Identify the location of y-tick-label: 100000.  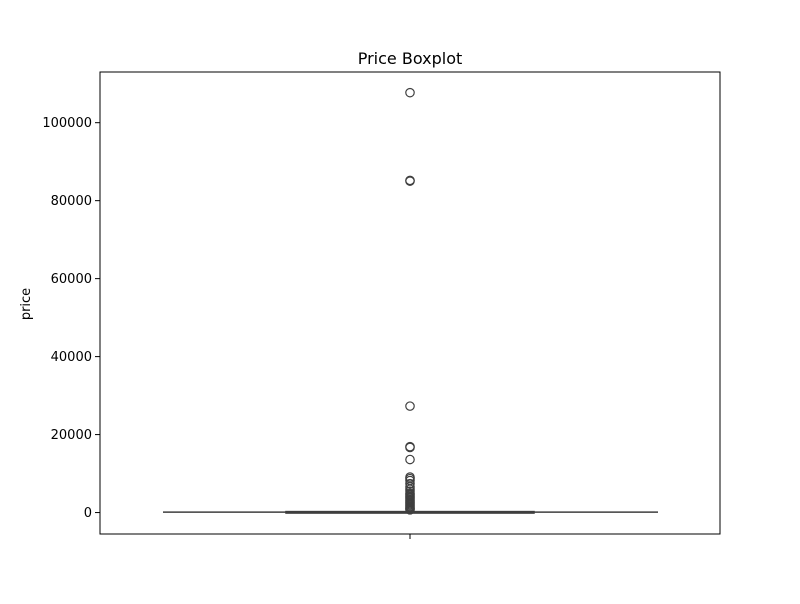
(67, 123).